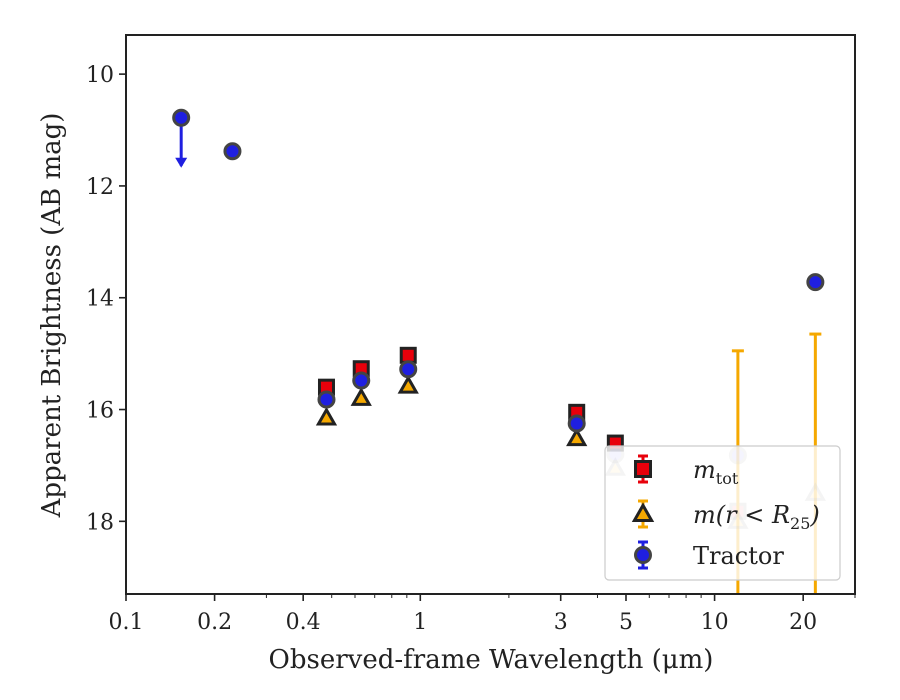 This screenshot has height=700, width=900. Describe the element at coordinates (715, 622) in the screenshot. I see `x-tick-label: 10` at that location.